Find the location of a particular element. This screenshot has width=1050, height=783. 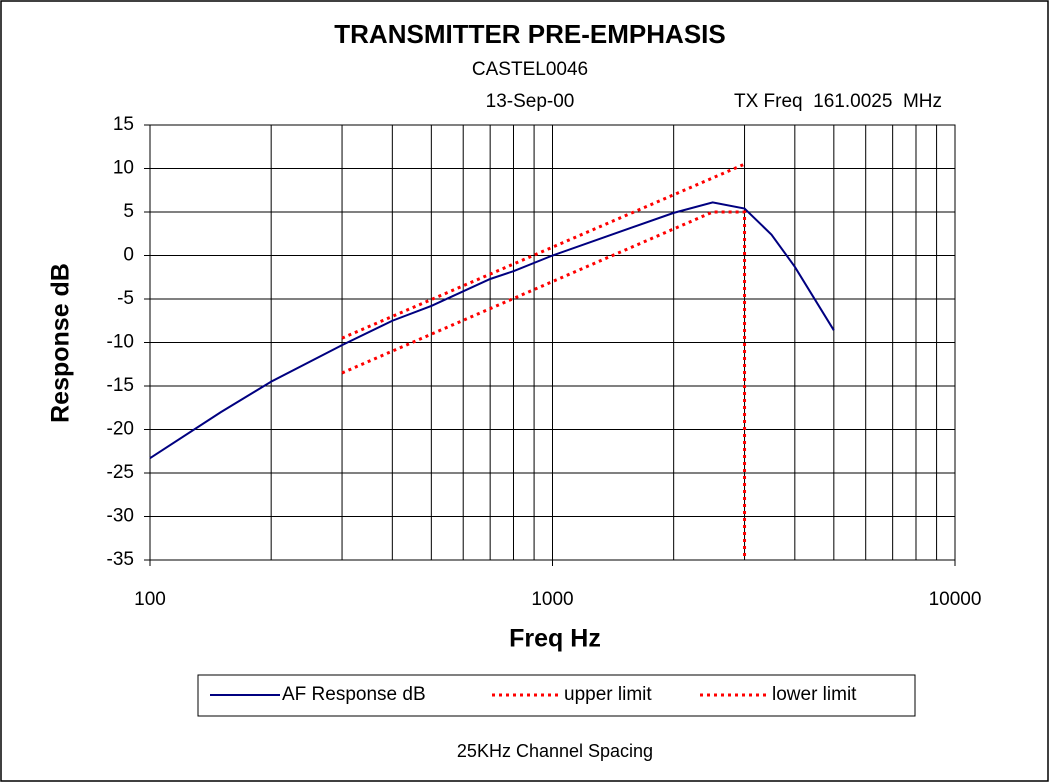

series-line is located at coordinates (543, 251).